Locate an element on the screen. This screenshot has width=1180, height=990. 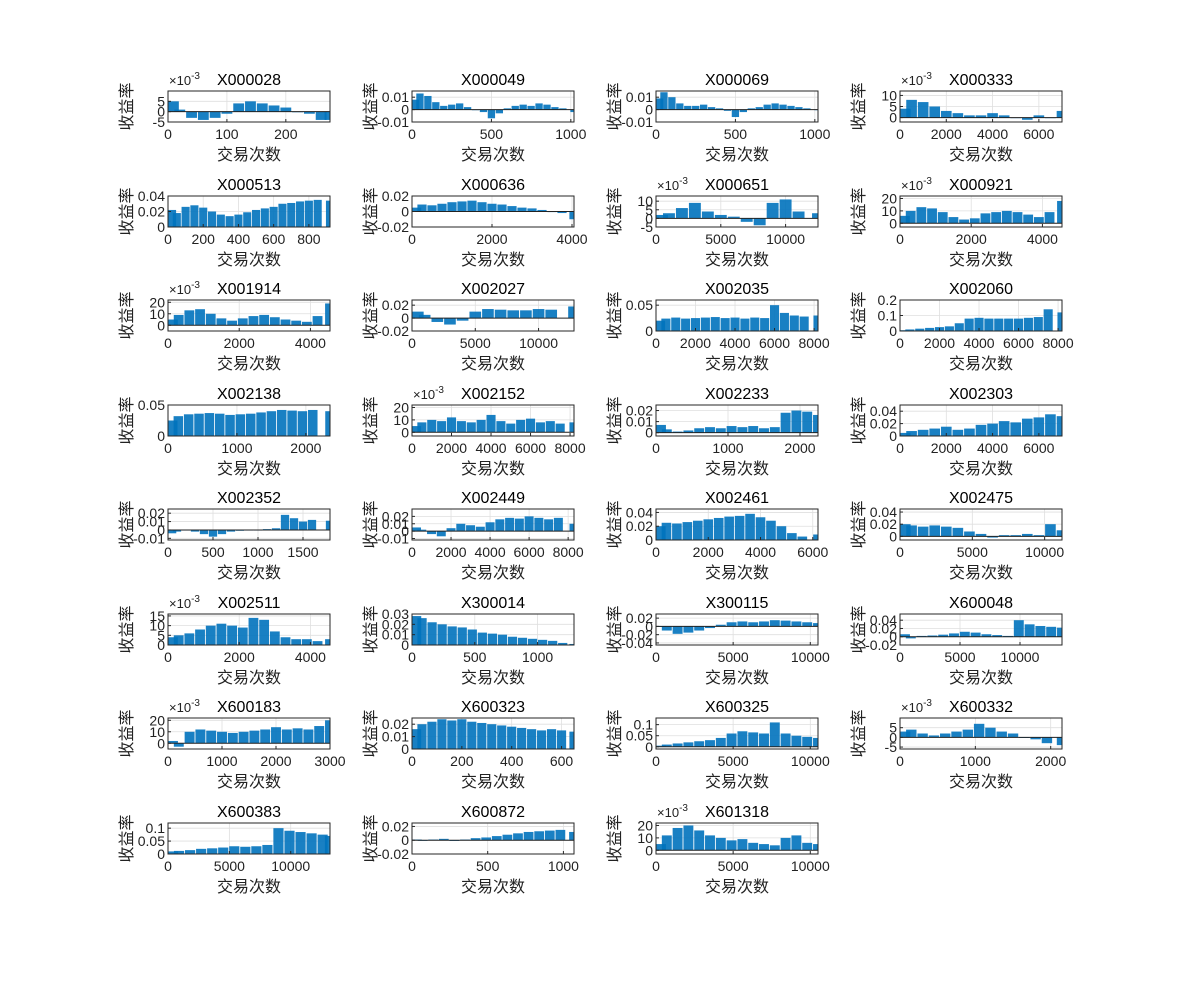
axis-exponent: ×10⁻³ is located at coordinates (672, 184).